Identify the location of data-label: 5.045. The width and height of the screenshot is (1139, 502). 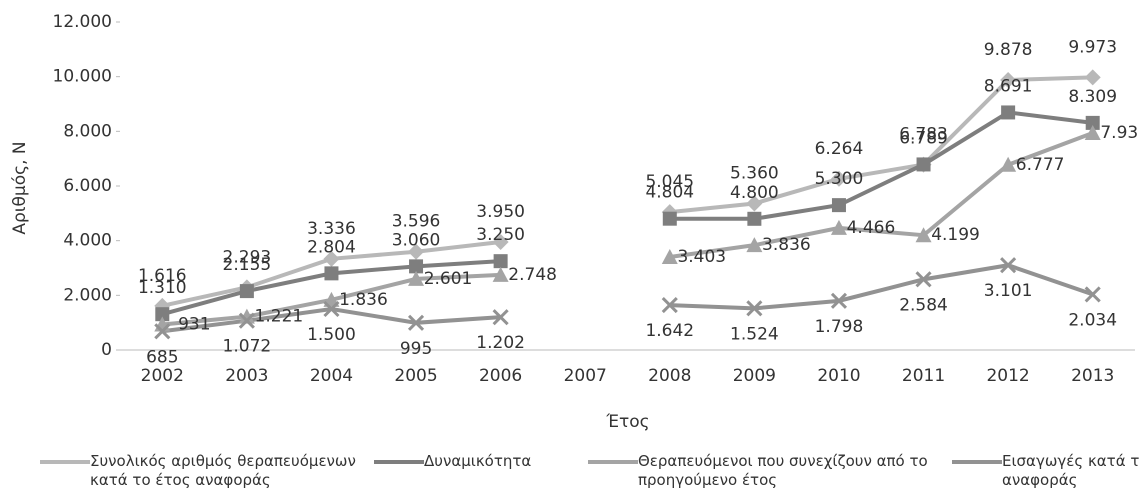
(669, 182).